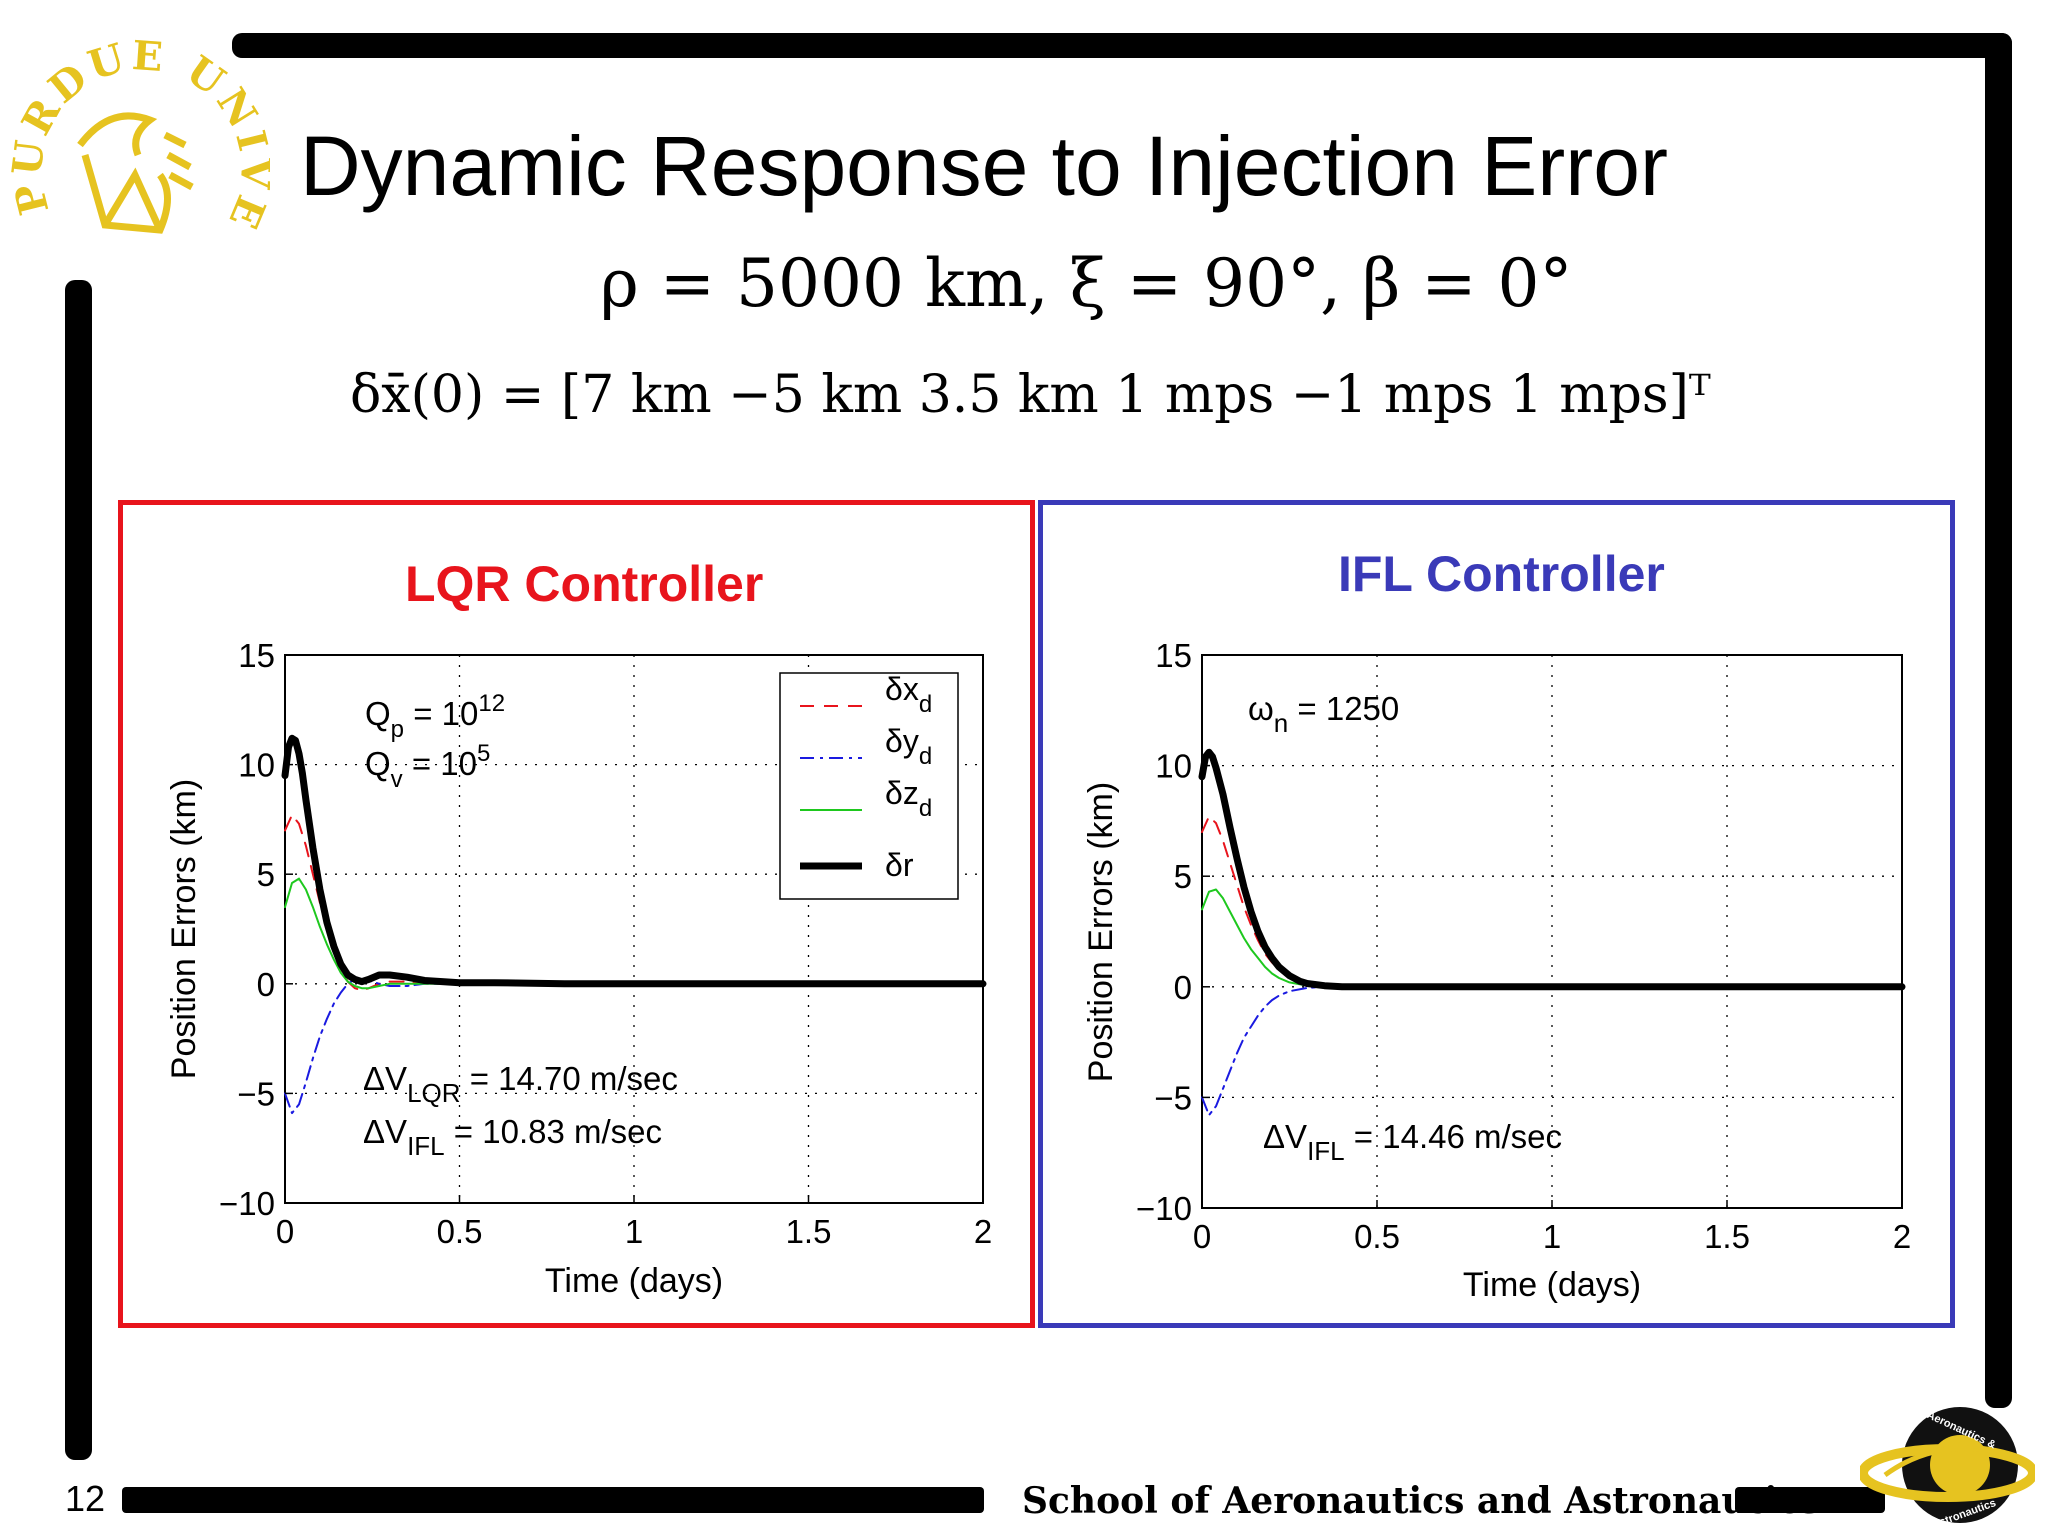 This screenshot has height=1536, width=2048. I want to click on series-line-dx, so click(634, 903).